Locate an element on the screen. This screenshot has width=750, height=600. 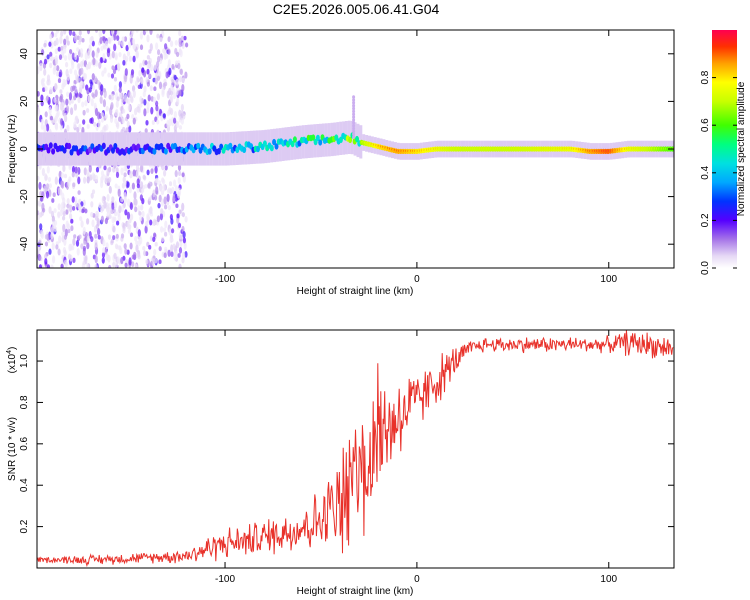
ytick-label: 0.8 is located at coordinates (24, 402).